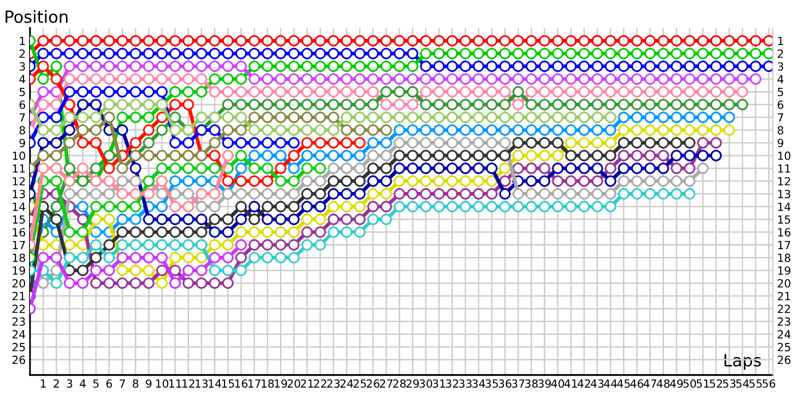 The width and height of the screenshot is (800, 400). Describe the element at coordinates (784, 296) in the screenshot. I see `y2-tick-label: 21` at that location.